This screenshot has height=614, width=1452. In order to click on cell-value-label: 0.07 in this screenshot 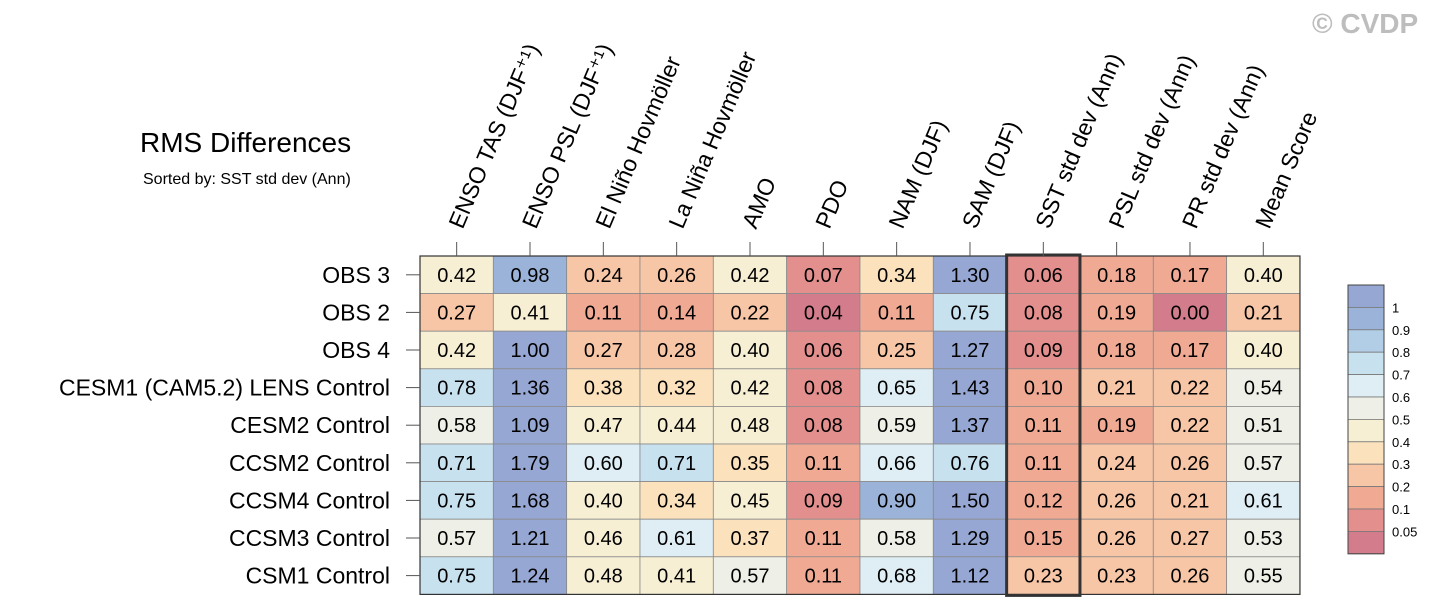, I will do `click(823, 276)`.